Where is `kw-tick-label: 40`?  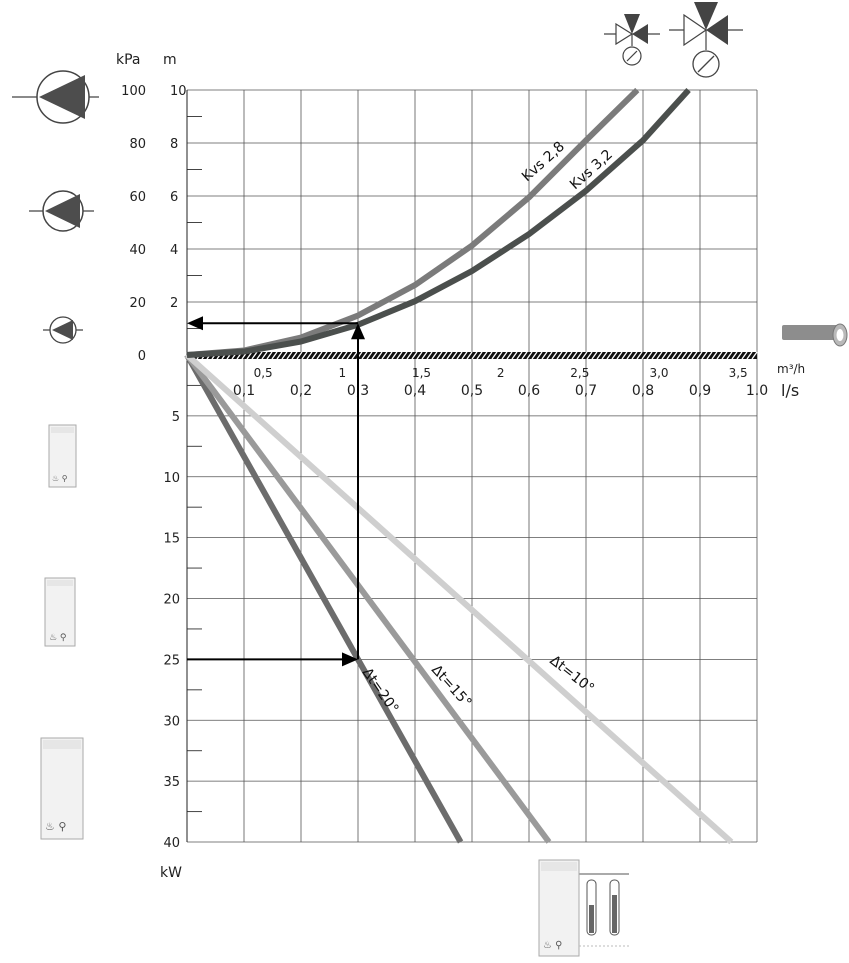
kw-tick-label: 40 is located at coordinates (171, 843).